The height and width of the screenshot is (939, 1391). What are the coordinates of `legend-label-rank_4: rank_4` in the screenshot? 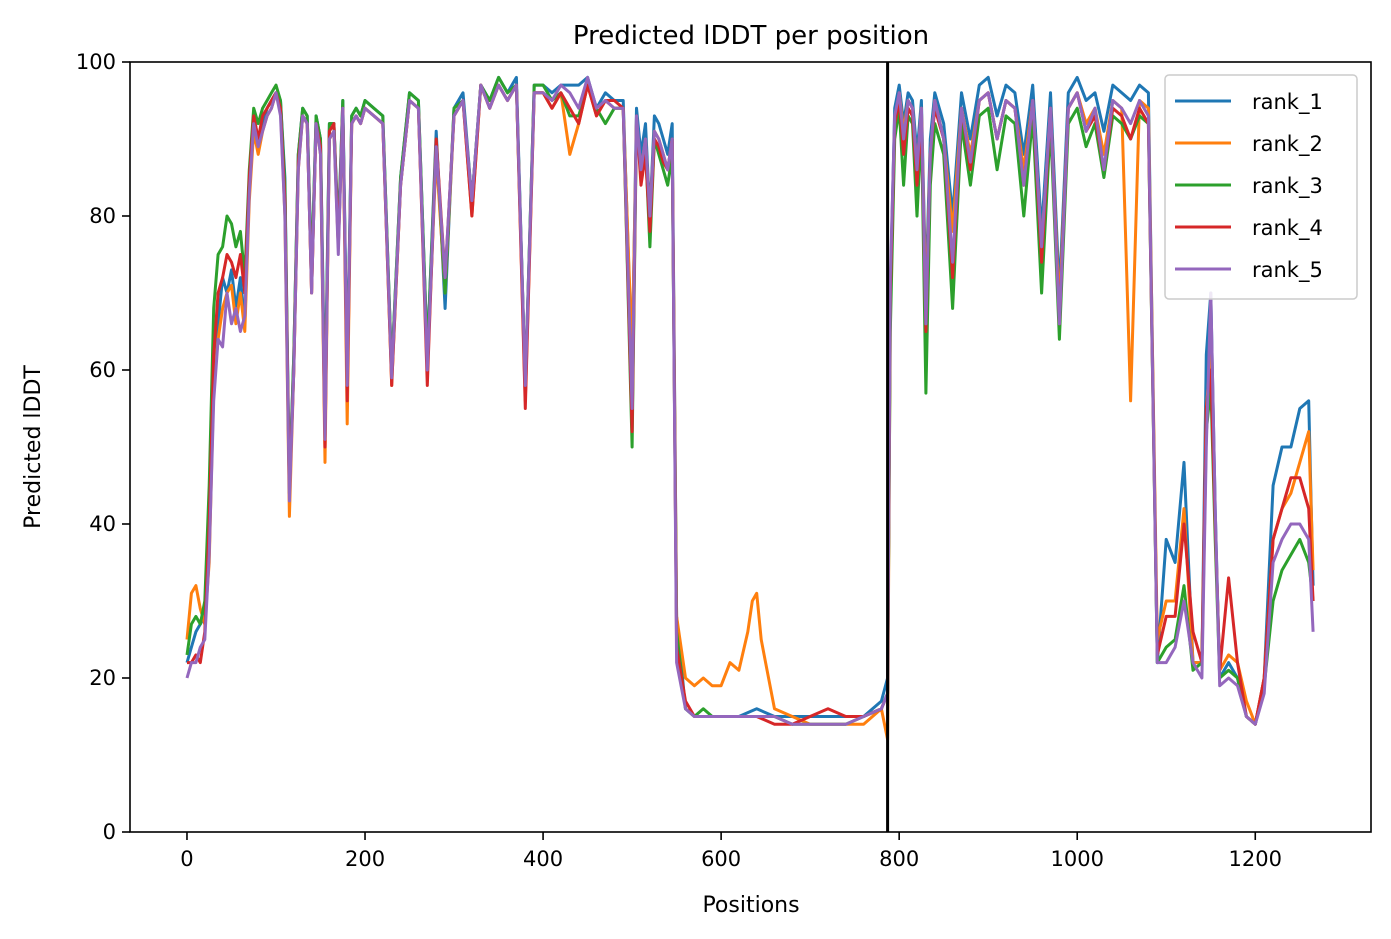 It's located at (1287, 228).